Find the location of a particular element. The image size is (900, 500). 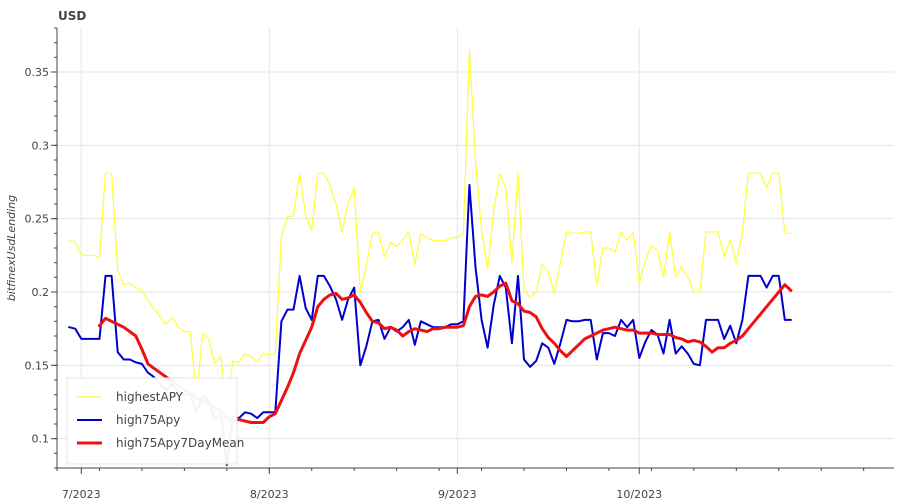

x-tick-label: 10/2023 is located at coordinates (639, 494).